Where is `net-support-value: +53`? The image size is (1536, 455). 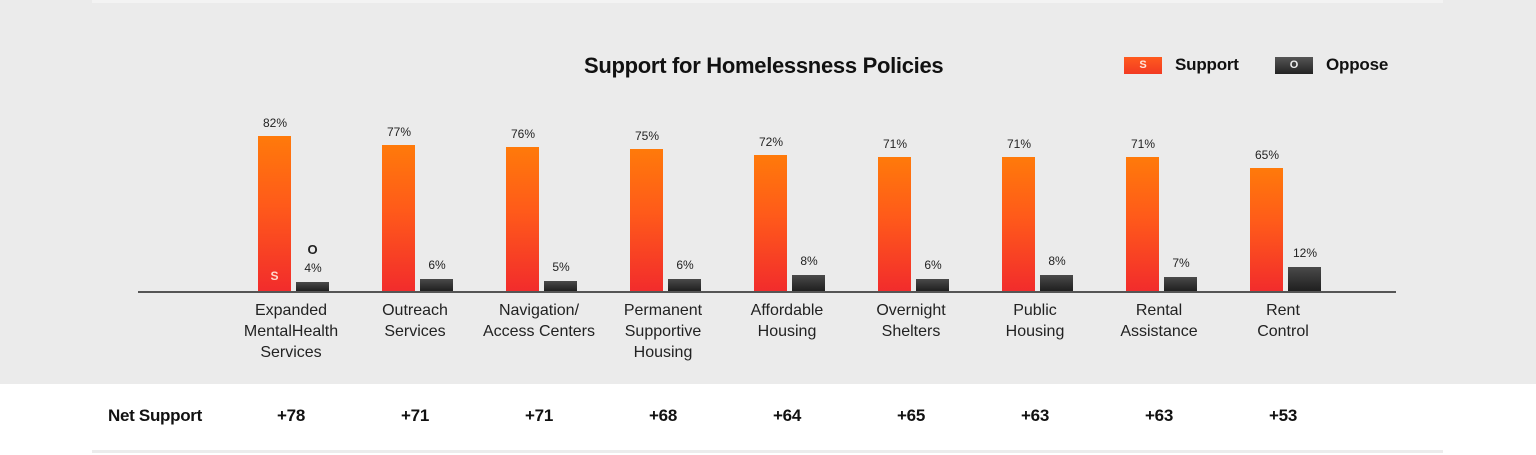 net-support-value: +53 is located at coordinates (1283, 415).